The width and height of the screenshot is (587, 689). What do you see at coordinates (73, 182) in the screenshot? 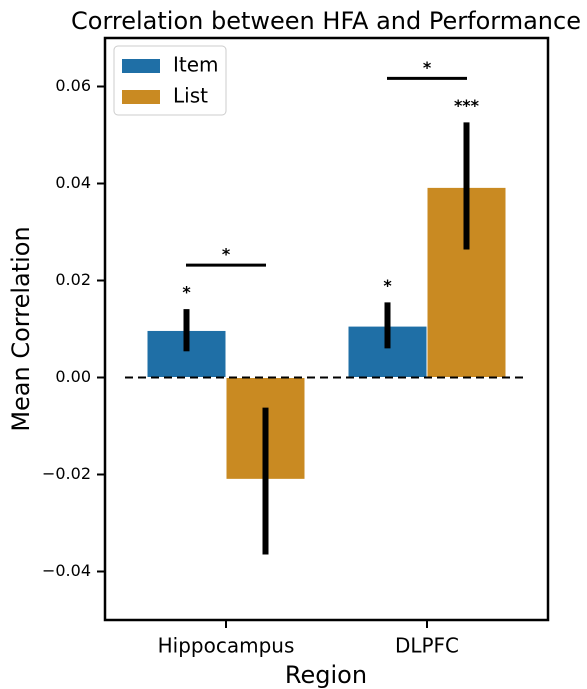
I see `y-tick-label: 0.04` at bounding box center [73, 182].